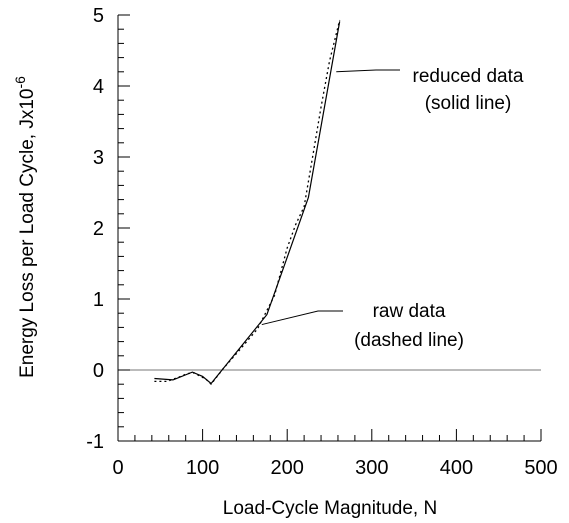 The image size is (569, 523). What do you see at coordinates (287, 468) in the screenshot?
I see `x-tick-label: 200` at bounding box center [287, 468].